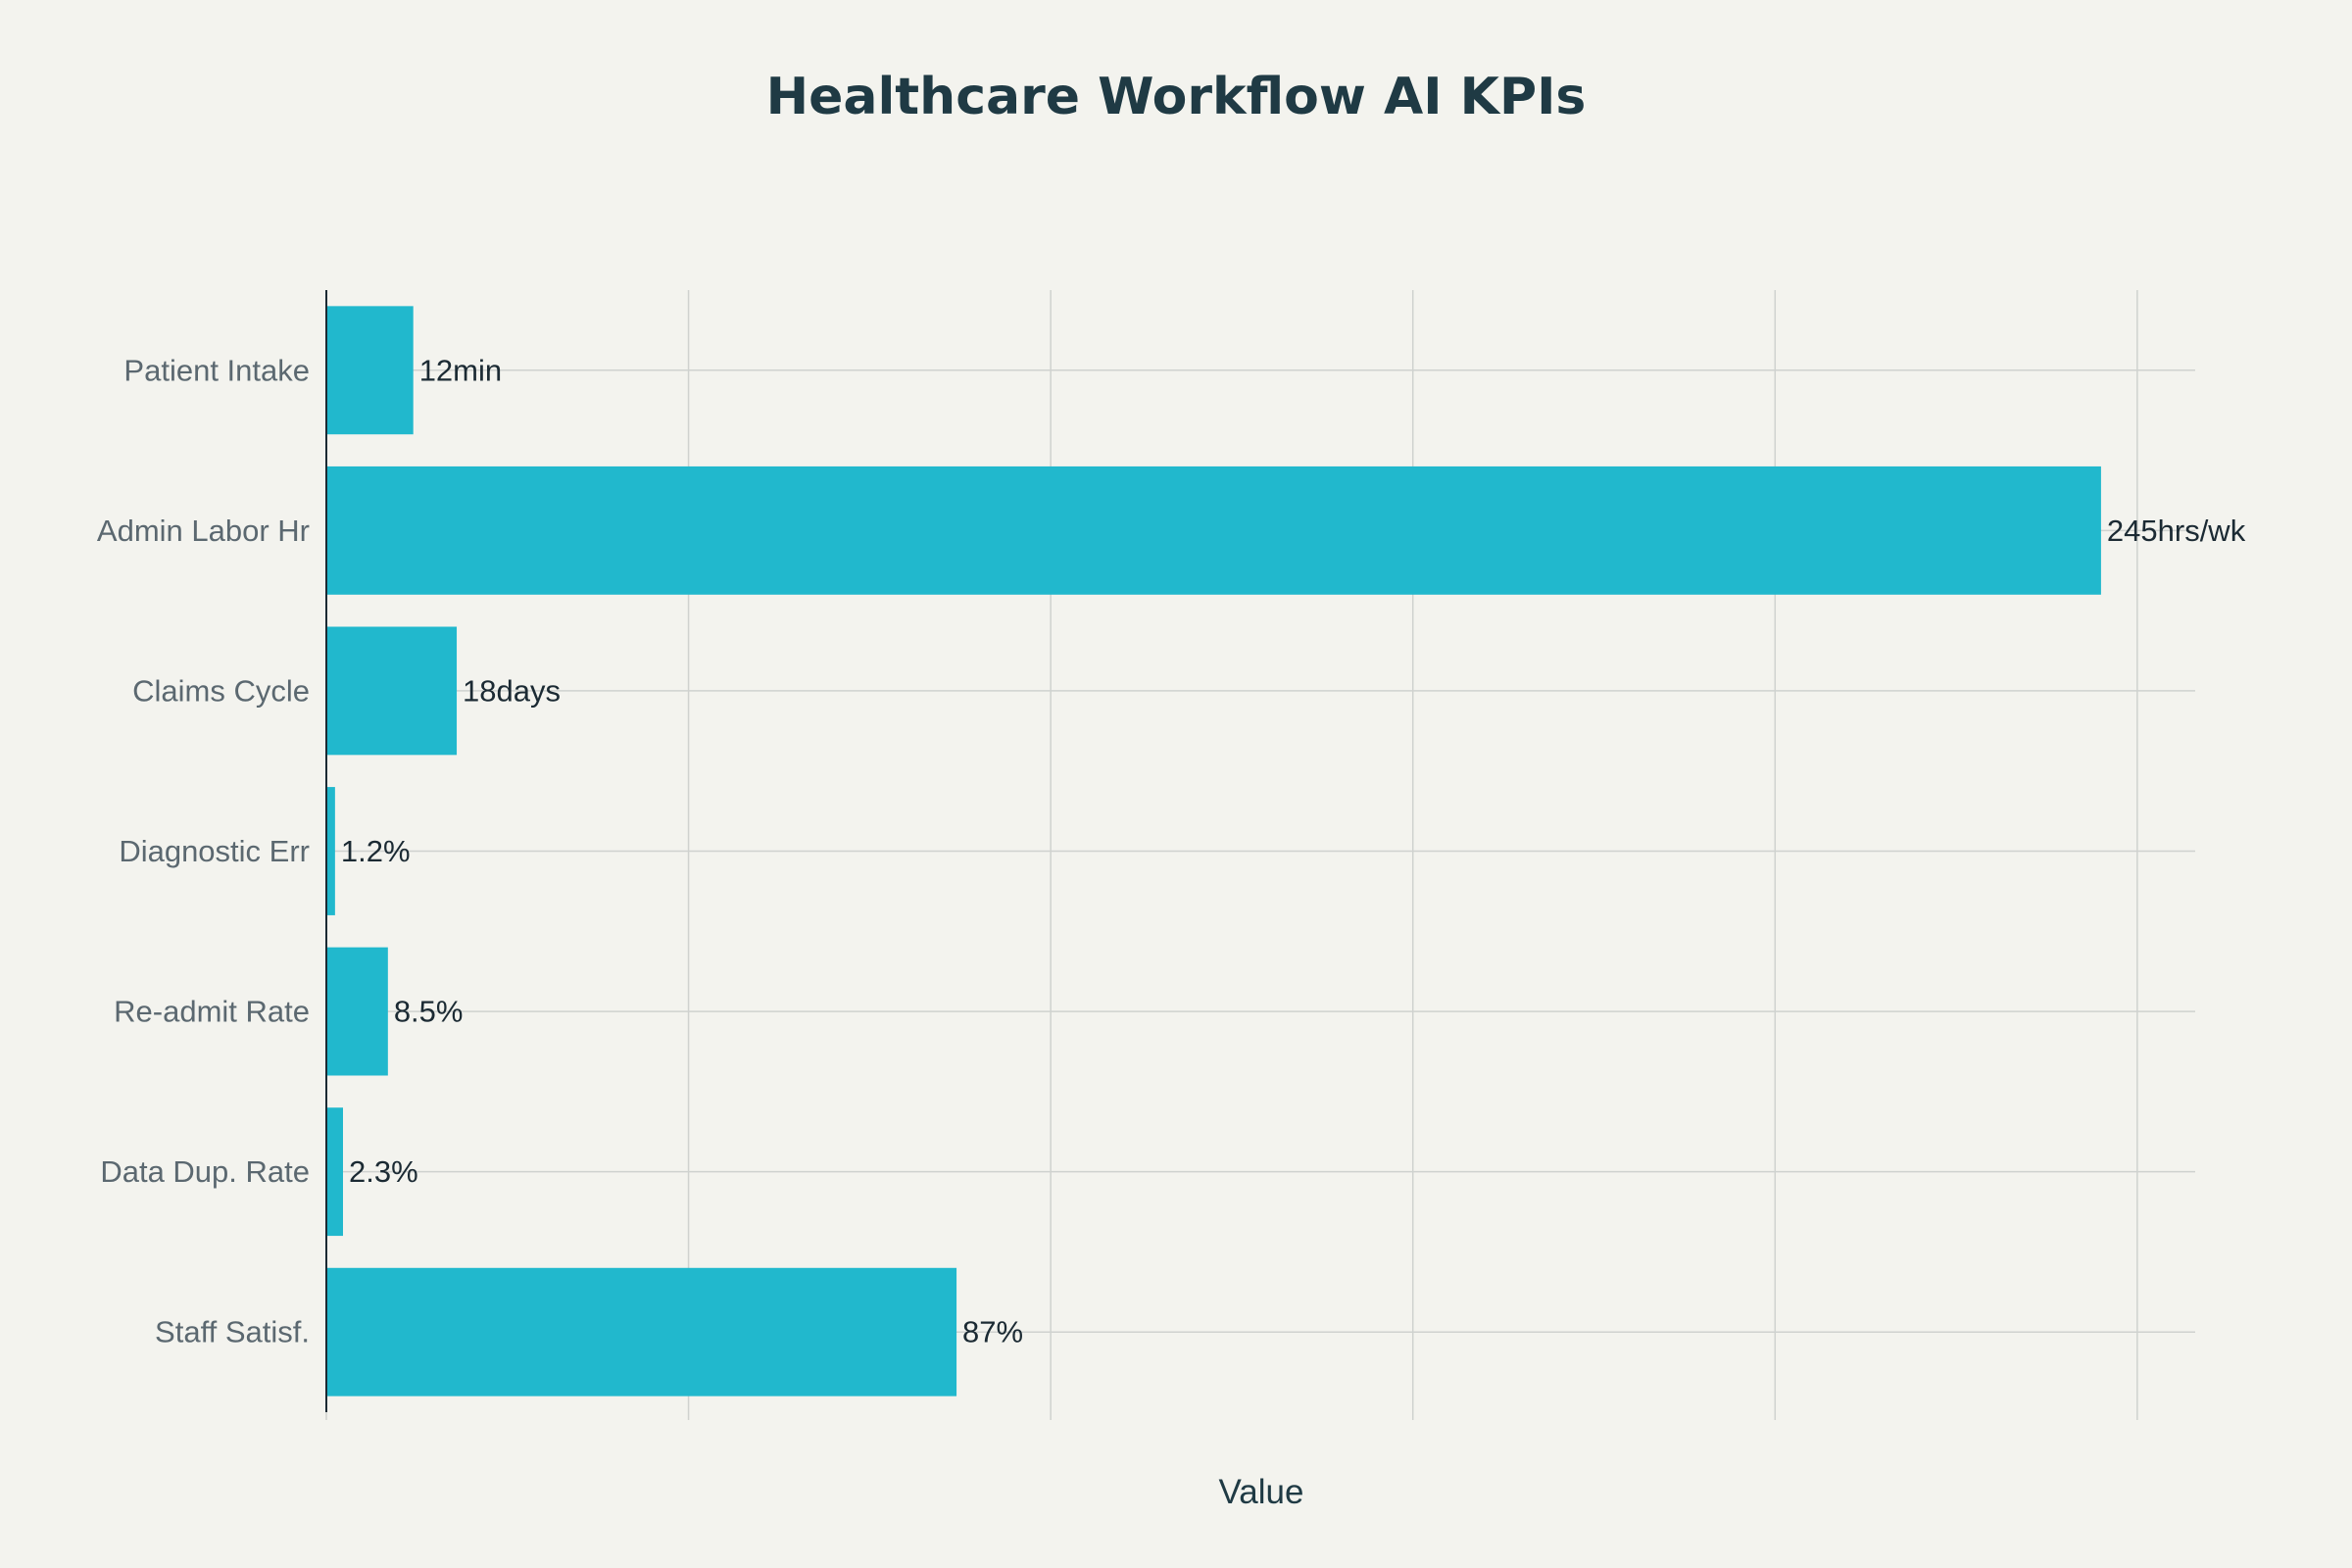 The width and height of the screenshot is (2352, 1568). Describe the element at coordinates (217, 370) in the screenshot. I see `category-label: Patient Intake` at that location.